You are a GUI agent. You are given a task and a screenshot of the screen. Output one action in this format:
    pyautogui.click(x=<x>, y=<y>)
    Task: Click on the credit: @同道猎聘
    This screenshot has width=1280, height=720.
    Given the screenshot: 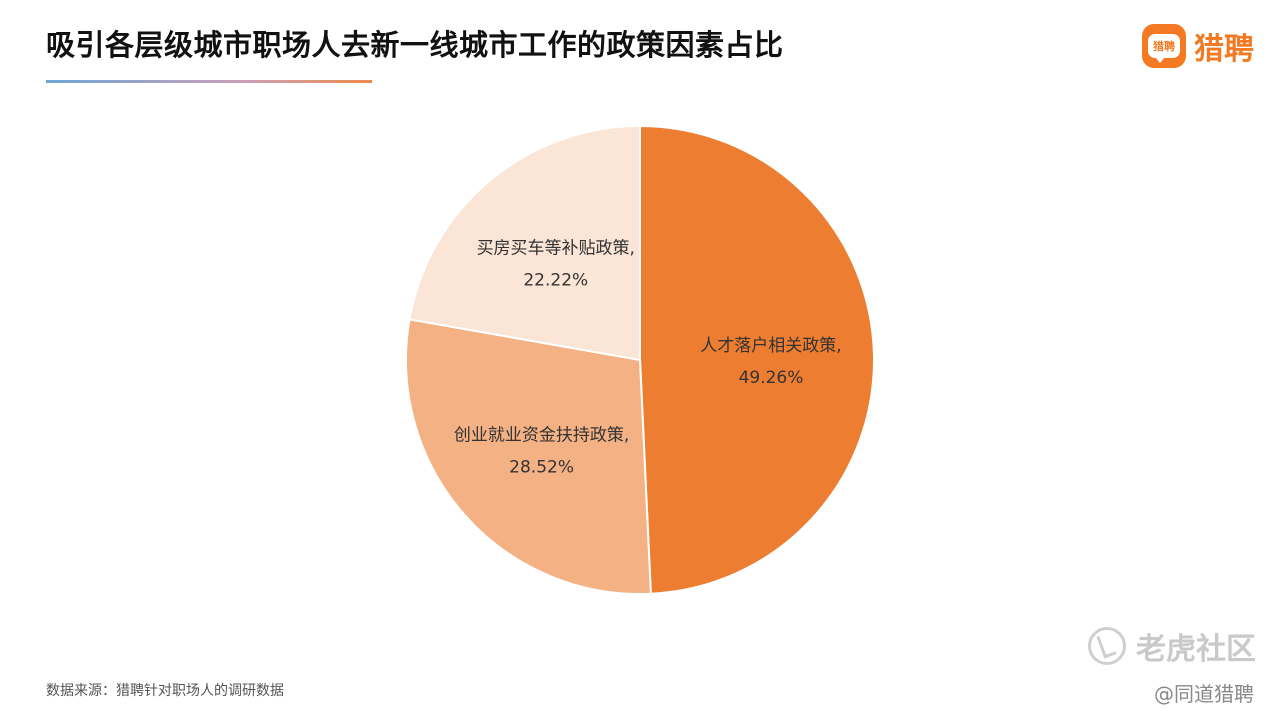 What is the action you would take?
    pyautogui.click(x=1204, y=694)
    